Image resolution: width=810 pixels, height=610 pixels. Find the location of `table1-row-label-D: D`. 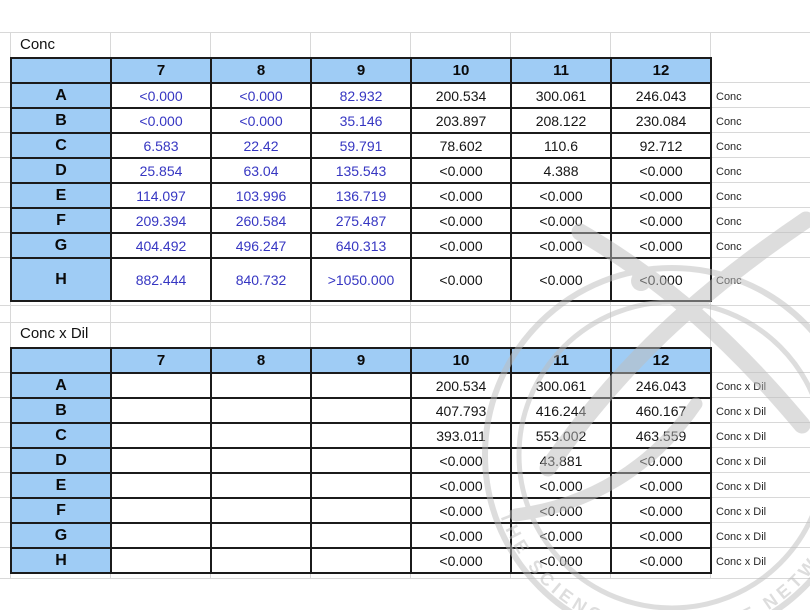

table1-row-label-D: D is located at coordinates (62, 171).